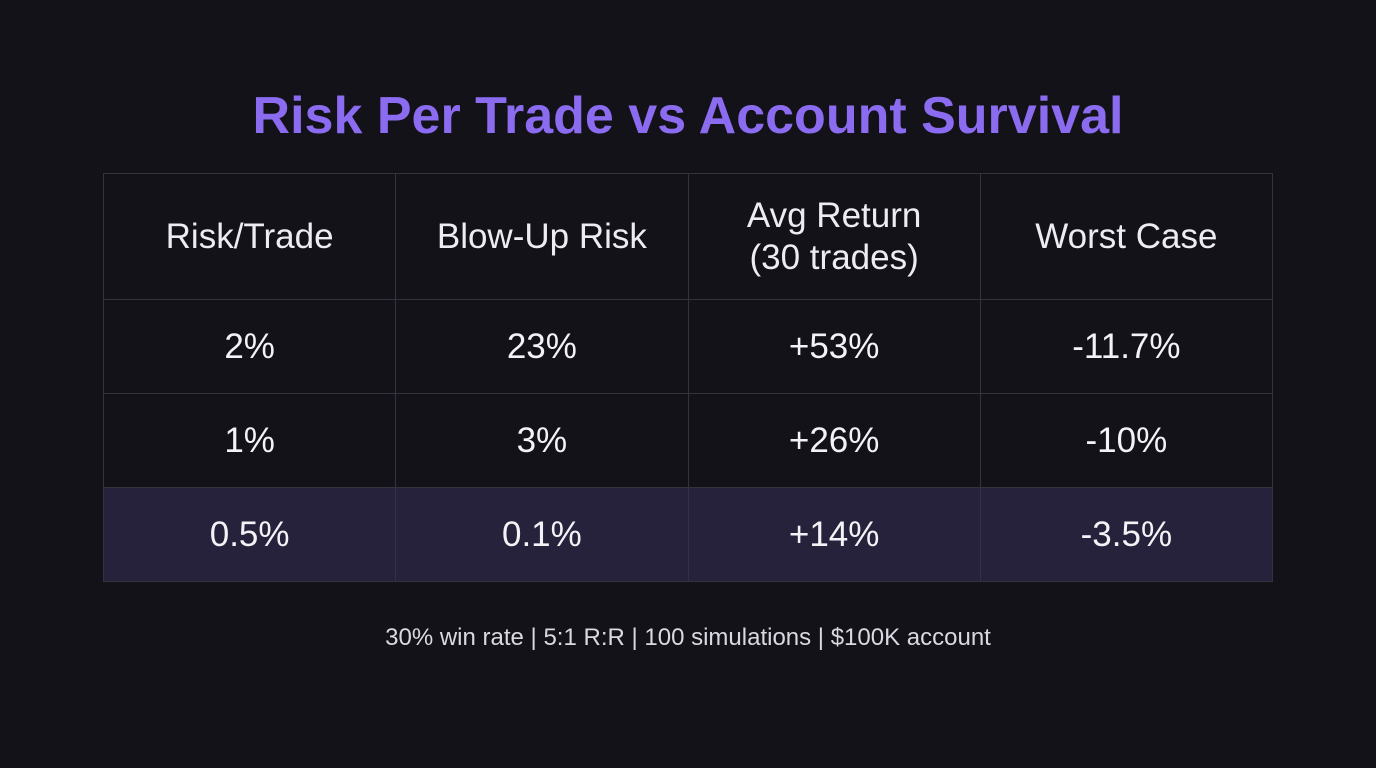  Describe the element at coordinates (542, 440) in the screenshot. I see `blow-up-risk-cell: 3%` at that location.